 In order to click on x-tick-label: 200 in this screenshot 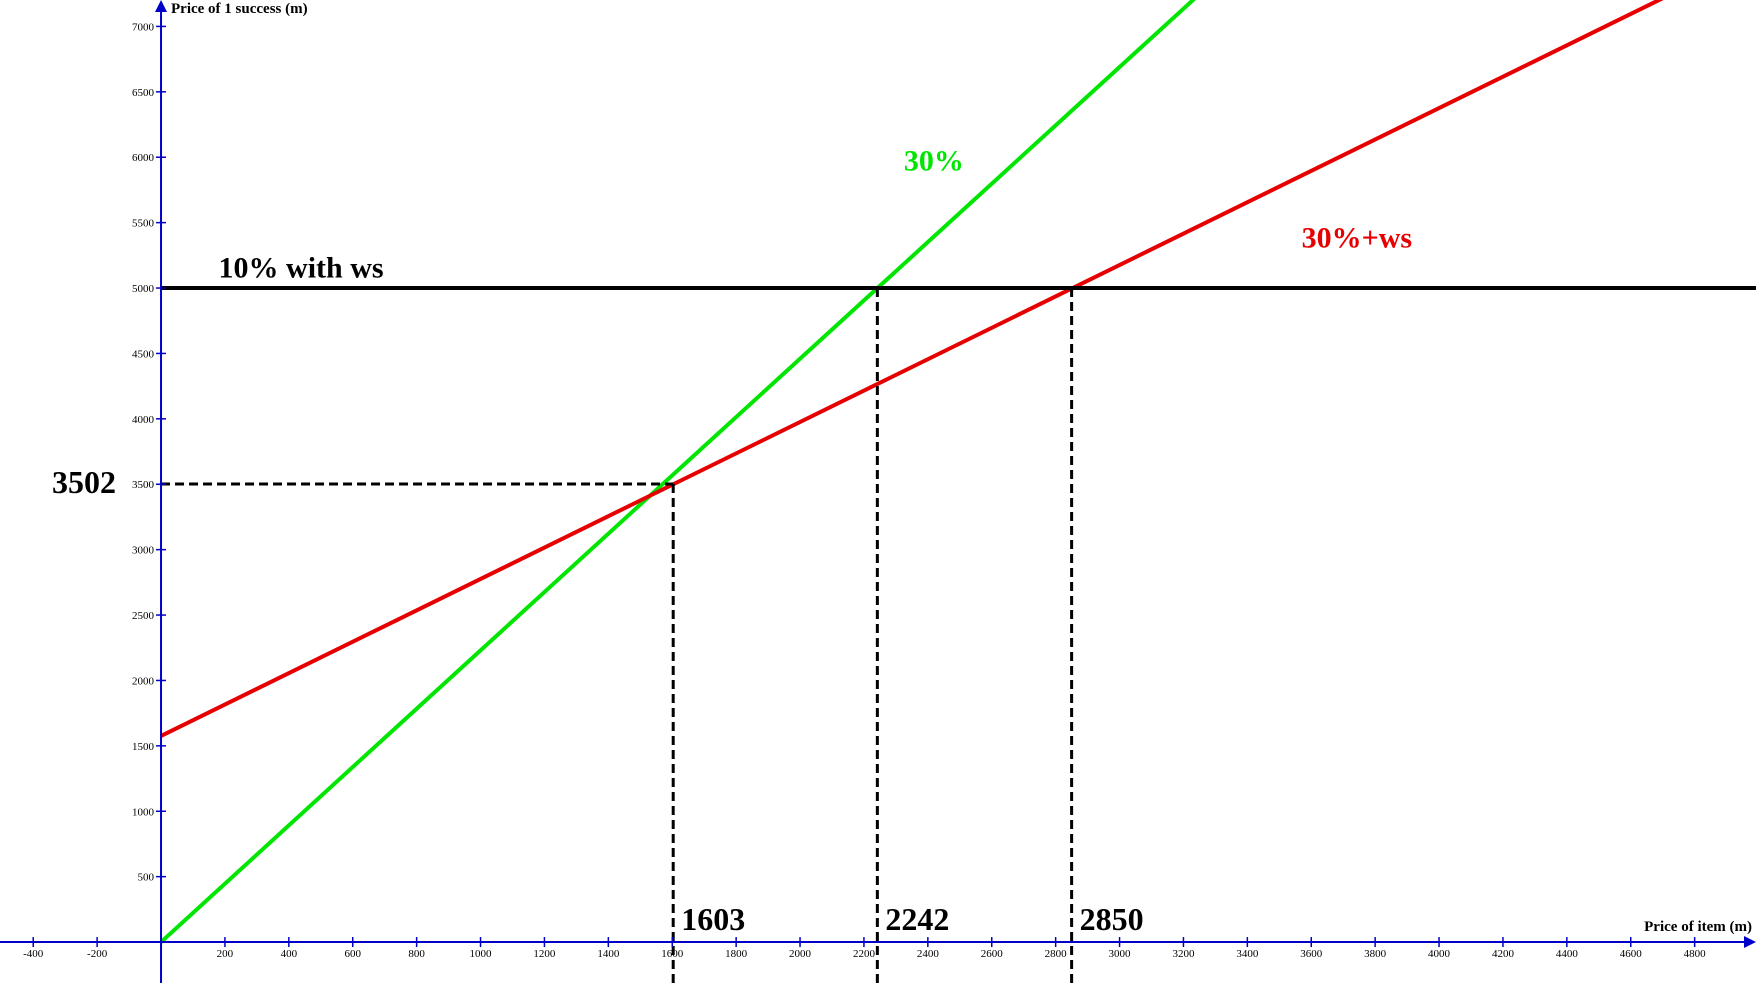, I will do `click(225, 954)`.